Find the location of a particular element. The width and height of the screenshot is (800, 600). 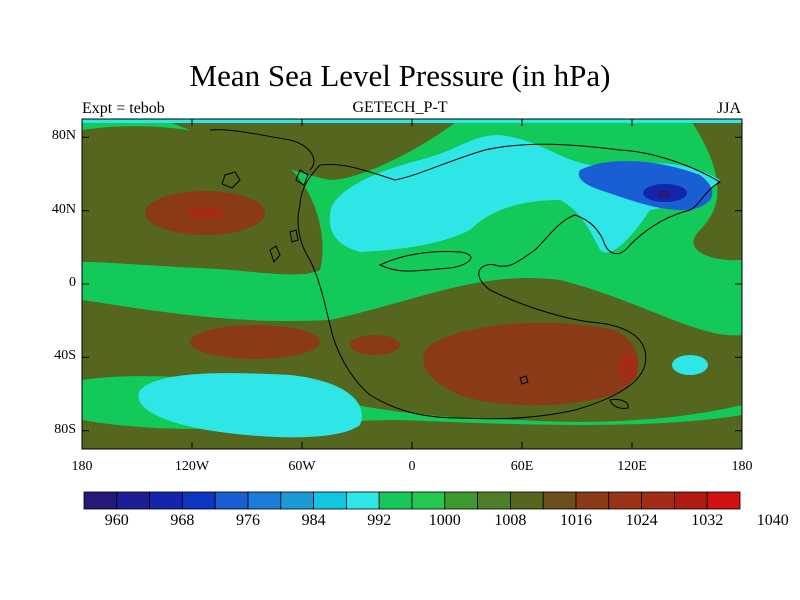

field-north-polar-high is located at coordinates (310, 149).